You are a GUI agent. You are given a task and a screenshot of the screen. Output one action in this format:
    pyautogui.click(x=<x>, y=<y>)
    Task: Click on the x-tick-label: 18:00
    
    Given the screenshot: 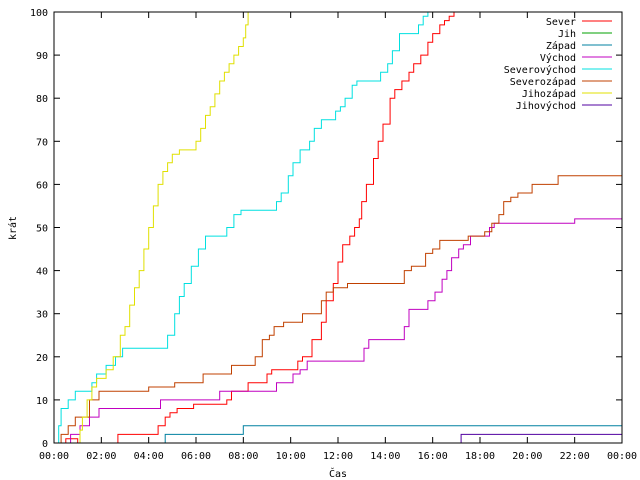 What is the action you would take?
    pyautogui.click(x=480, y=456)
    